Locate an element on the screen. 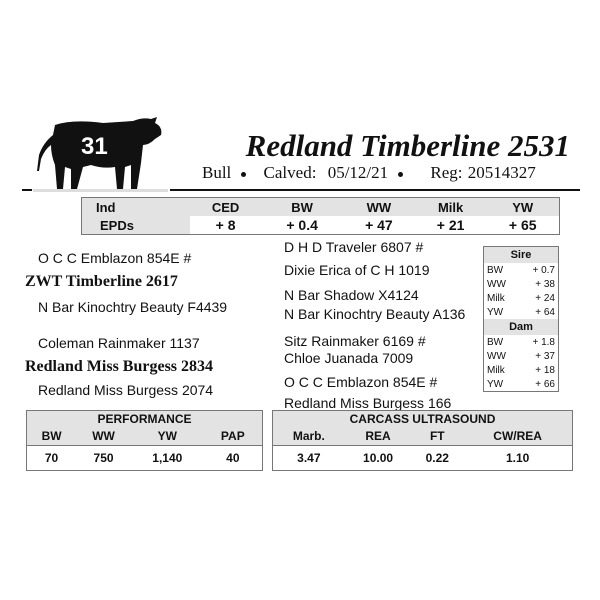 Image resolution: width=600 pixels, height=600 pixels. pedigree-sire-sire: O C C Emblazon 854E # is located at coordinates (115, 258).